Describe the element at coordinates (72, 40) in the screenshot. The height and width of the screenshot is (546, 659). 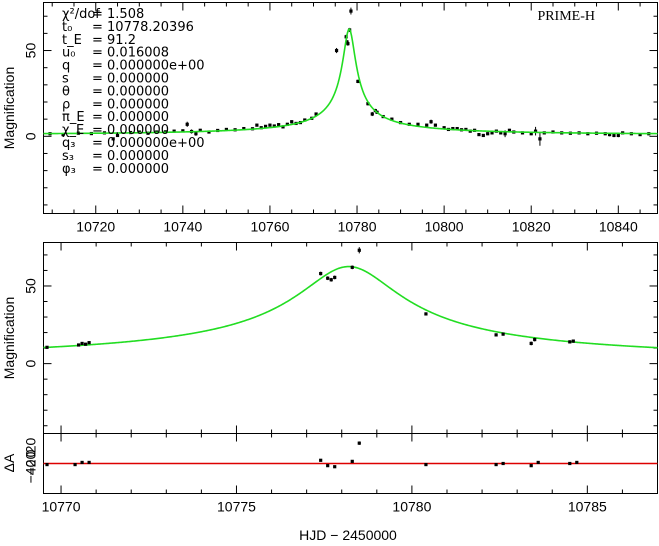
I see `param-name: t_E` at that location.